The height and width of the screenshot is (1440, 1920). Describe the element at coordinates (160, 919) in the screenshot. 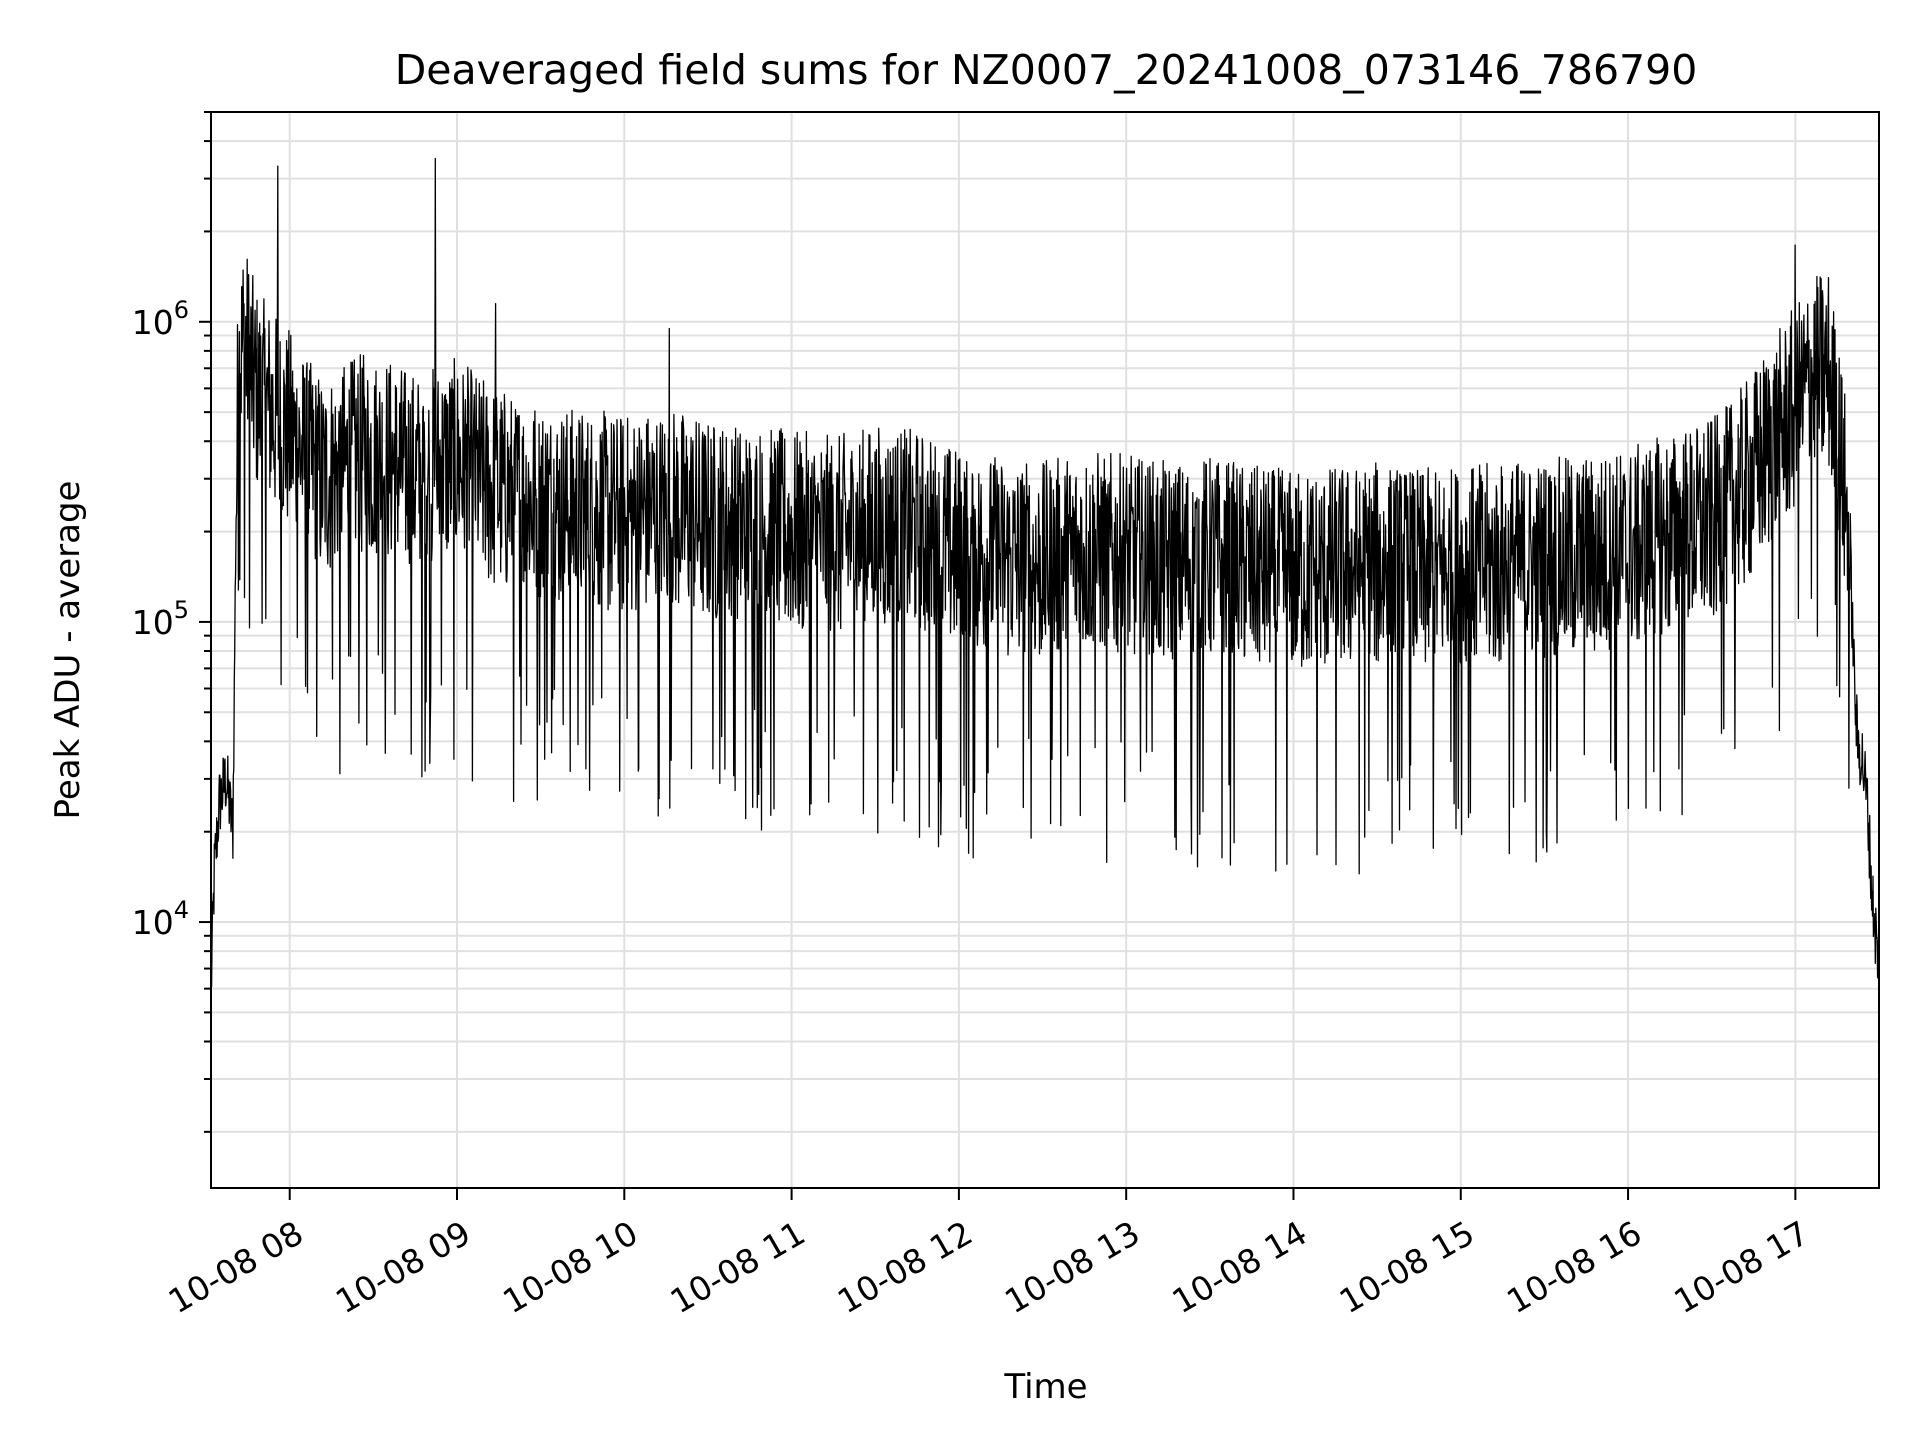

I see `y-tick-label: 10⁴` at that location.